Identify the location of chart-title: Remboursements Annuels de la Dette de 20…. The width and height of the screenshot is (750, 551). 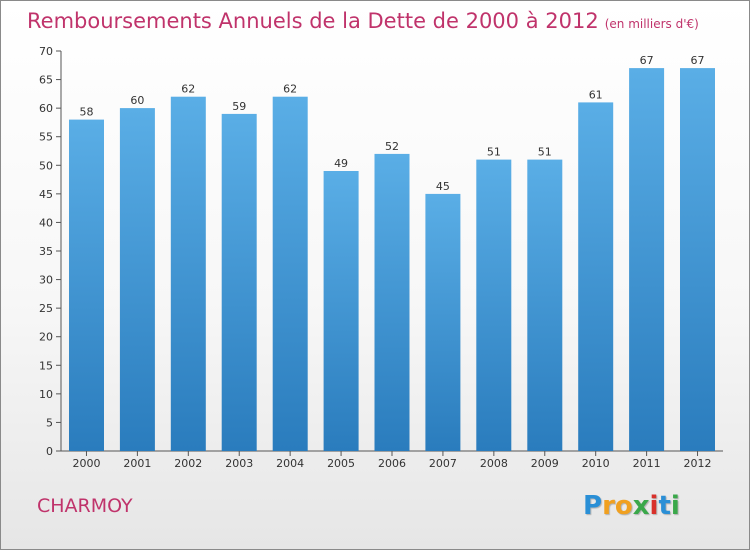
(363, 21).